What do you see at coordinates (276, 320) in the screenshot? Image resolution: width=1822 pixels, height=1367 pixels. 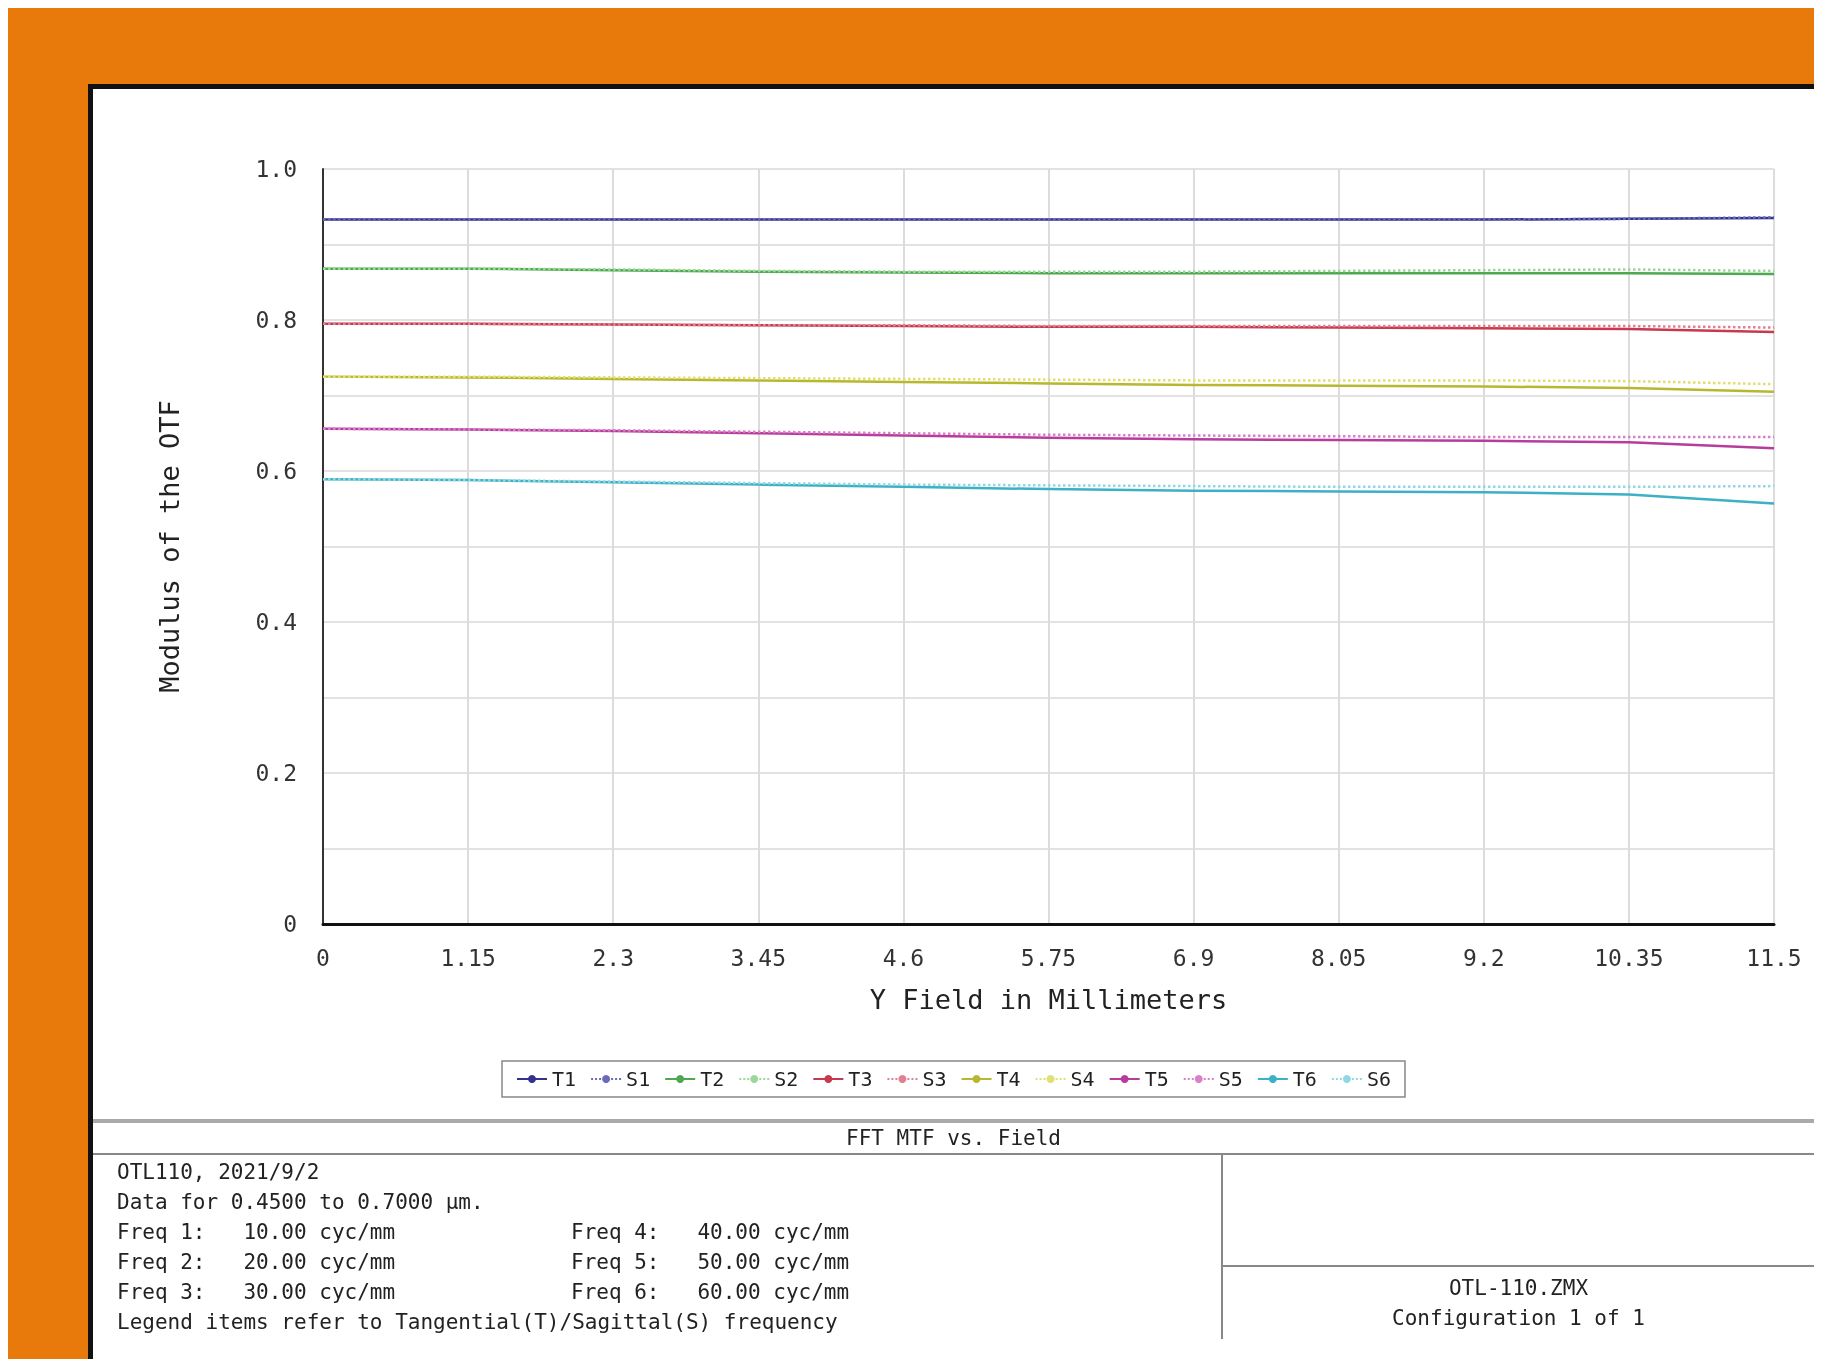 I see `y-tick-label: 0.8` at bounding box center [276, 320].